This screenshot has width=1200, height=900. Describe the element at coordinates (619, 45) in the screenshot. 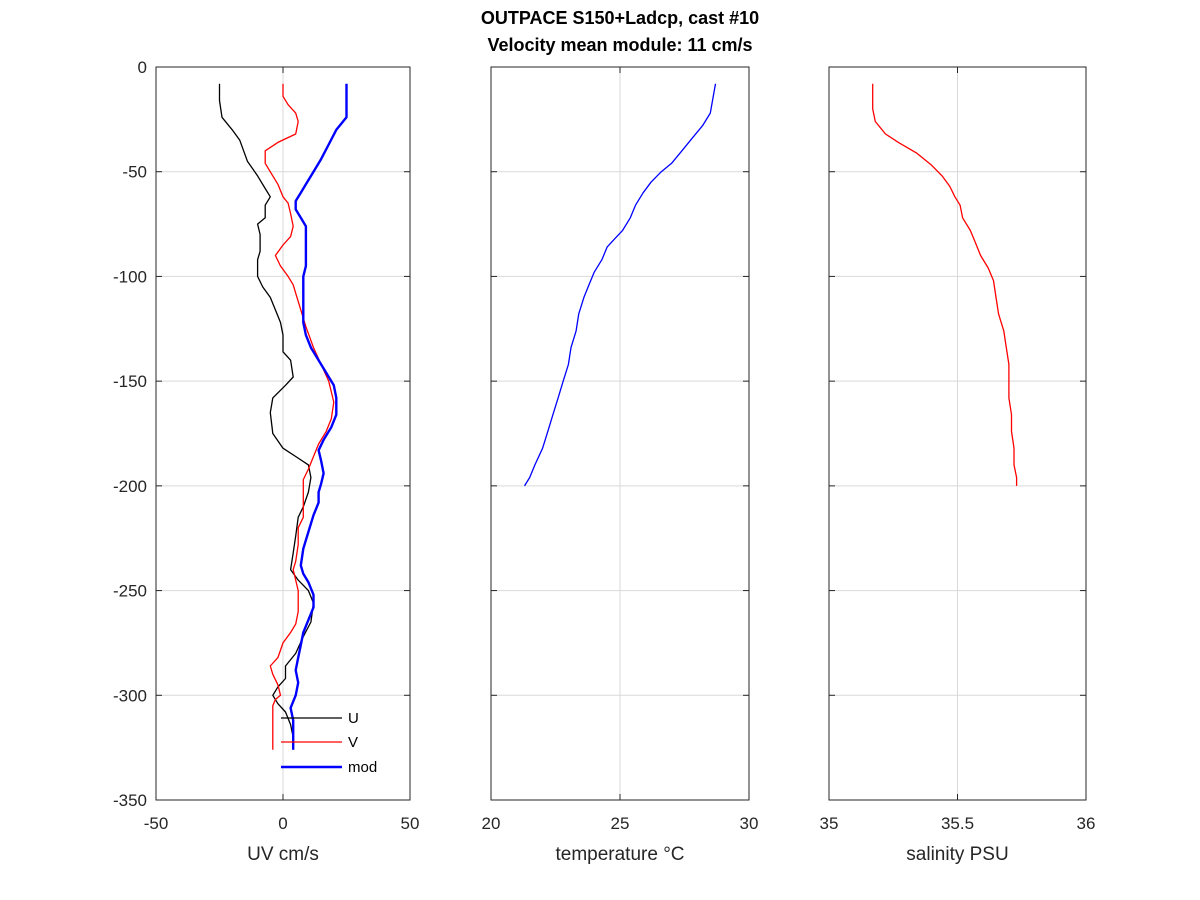

I see `figure-title-line2: Velocity mean module: 11 cm/s` at that location.